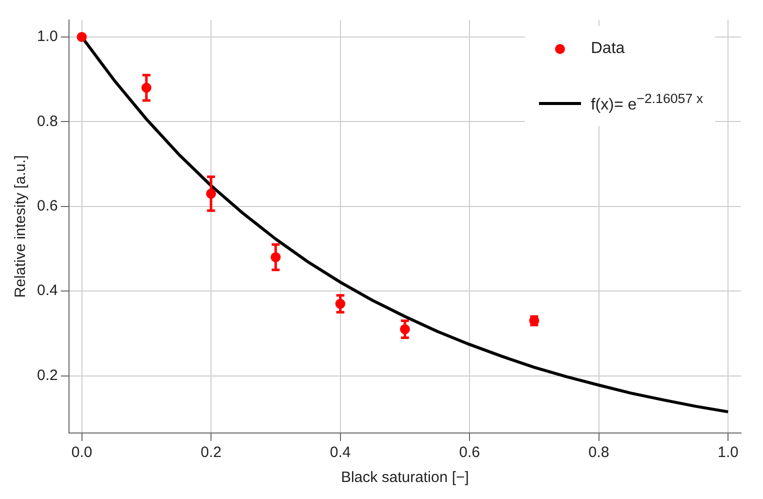 This screenshot has width=763, height=499. I want to click on y-tick-label: 0.8, so click(47, 121).